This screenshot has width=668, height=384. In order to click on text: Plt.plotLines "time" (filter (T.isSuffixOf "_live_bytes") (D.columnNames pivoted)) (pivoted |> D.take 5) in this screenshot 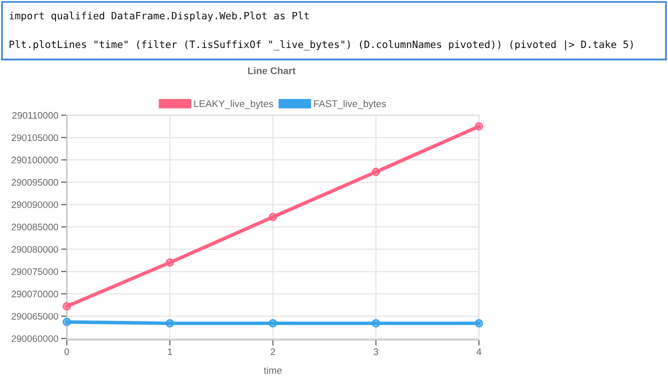, I will do `click(321, 45)`.